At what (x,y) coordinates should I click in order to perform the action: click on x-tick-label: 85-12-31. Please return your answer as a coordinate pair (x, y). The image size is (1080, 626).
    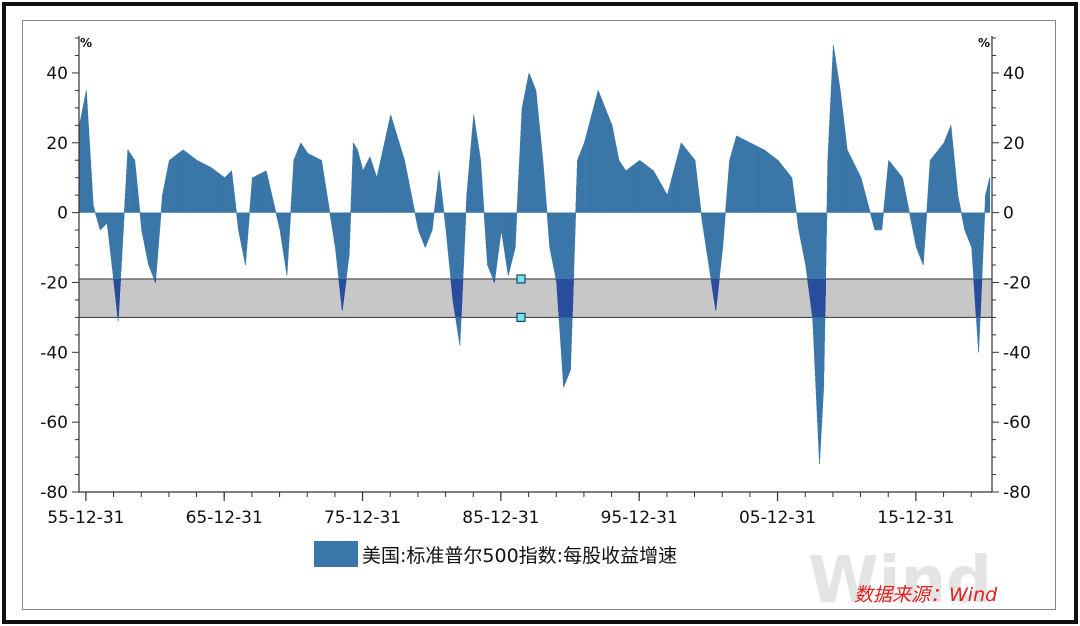
    Looking at the image, I should click on (500, 518).